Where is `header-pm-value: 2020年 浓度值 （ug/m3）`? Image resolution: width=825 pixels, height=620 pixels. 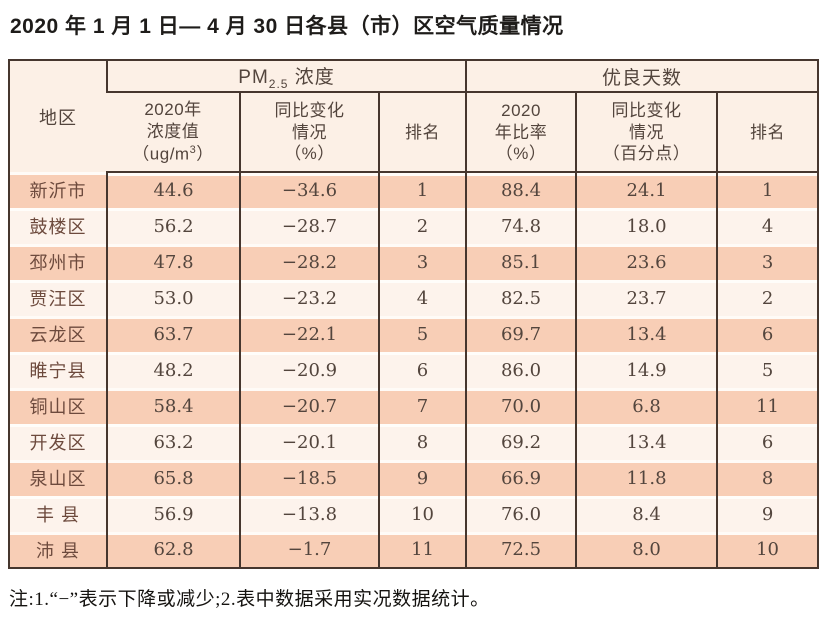 header-pm-value: 2020年 浓度值 （ug/m3） is located at coordinates (173, 133).